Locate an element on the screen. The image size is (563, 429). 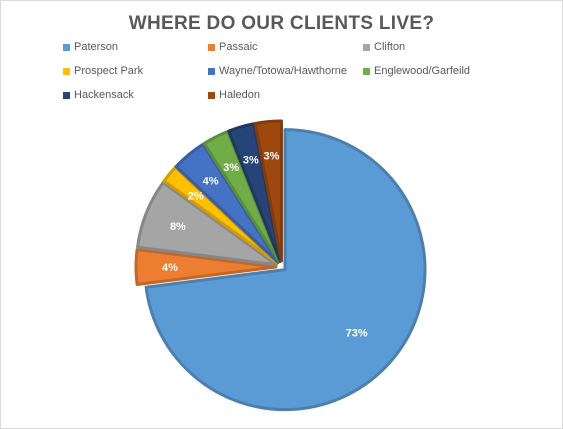
legend-item: Englewood/Garfeild is located at coordinates (416, 71).